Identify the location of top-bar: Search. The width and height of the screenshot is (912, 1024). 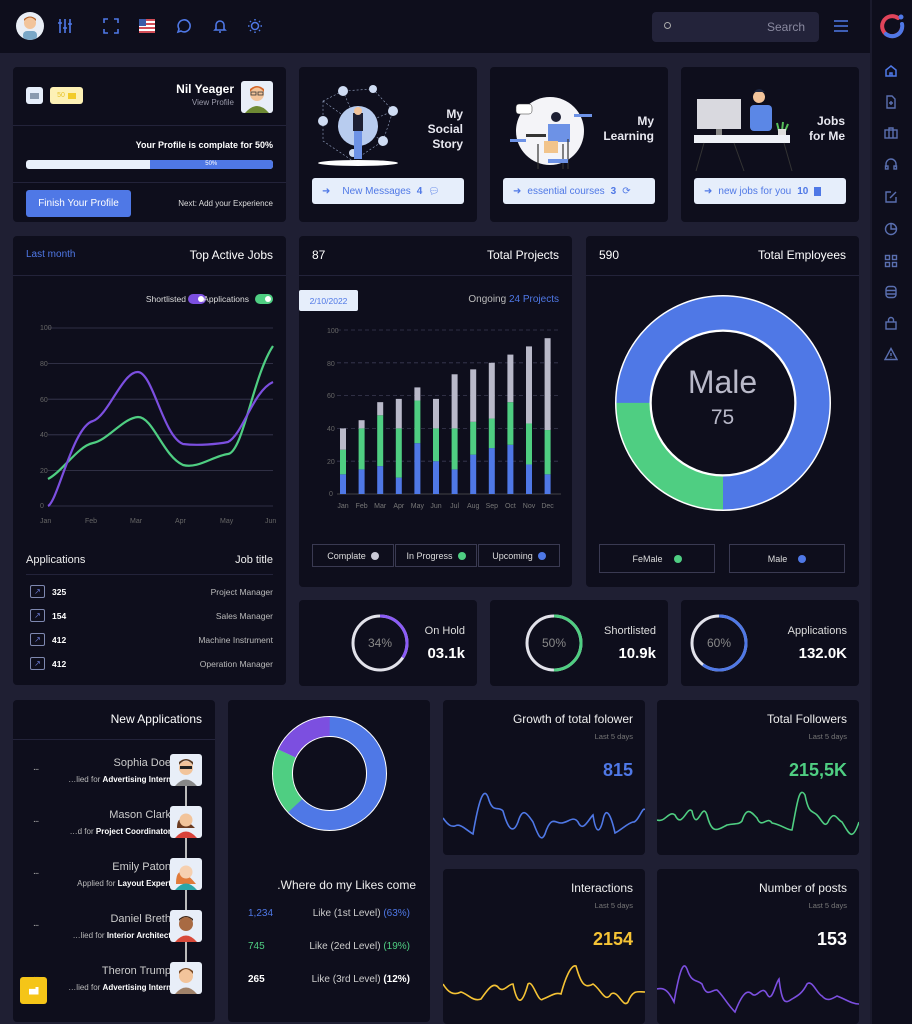
(435, 26).